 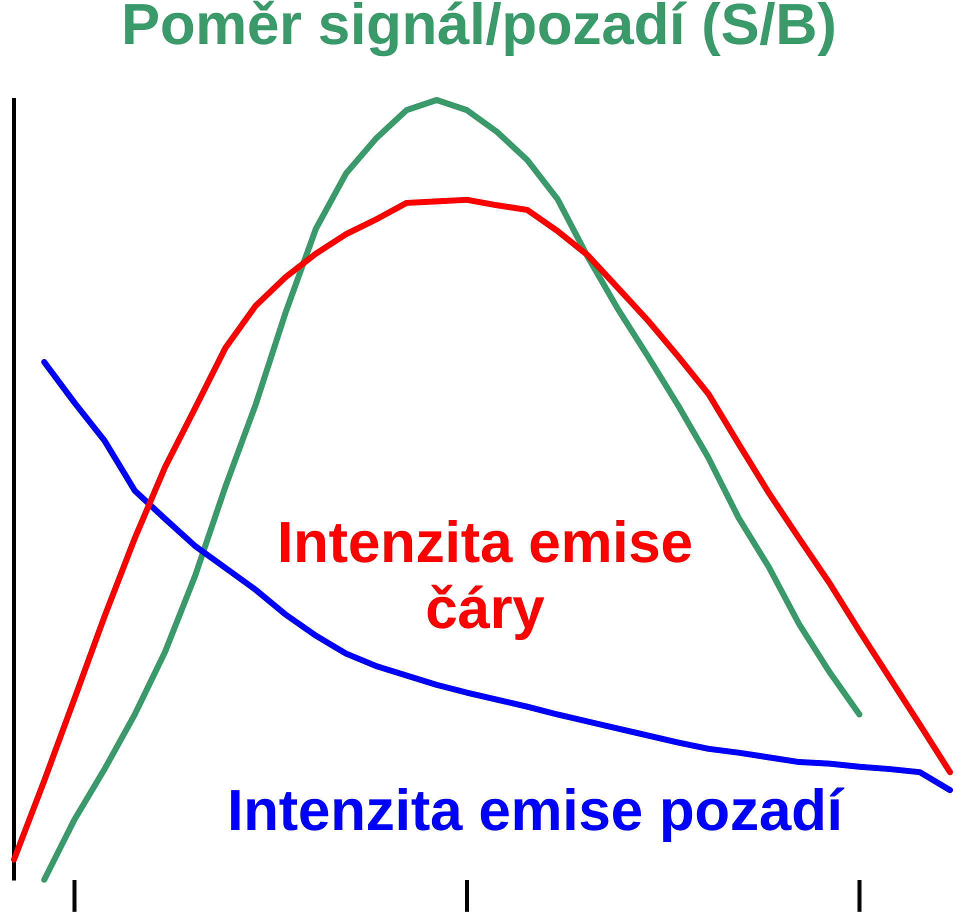 I want to click on series-label: Intenzita emise čáry, so click(x=485, y=576).